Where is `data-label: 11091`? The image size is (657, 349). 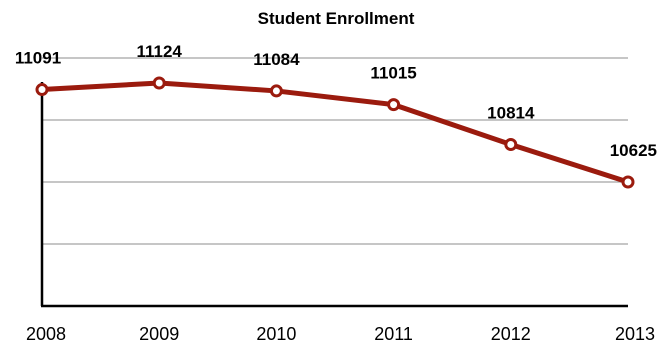 data-label: 11091 is located at coordinates (38, 58).